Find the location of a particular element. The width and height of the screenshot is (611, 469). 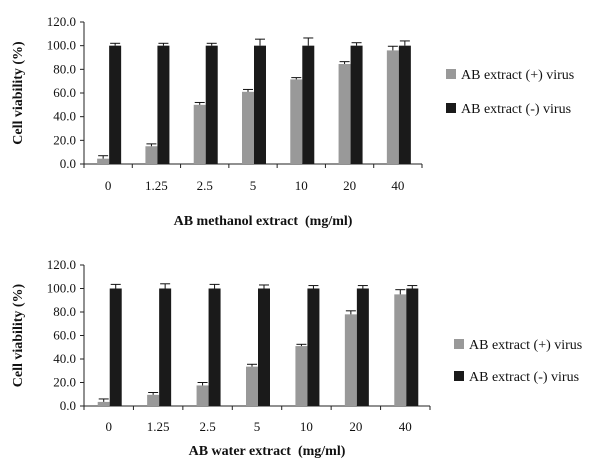

x-axis-label: AB methanol extract (mg/ml) is located at coordinates (263, 221).